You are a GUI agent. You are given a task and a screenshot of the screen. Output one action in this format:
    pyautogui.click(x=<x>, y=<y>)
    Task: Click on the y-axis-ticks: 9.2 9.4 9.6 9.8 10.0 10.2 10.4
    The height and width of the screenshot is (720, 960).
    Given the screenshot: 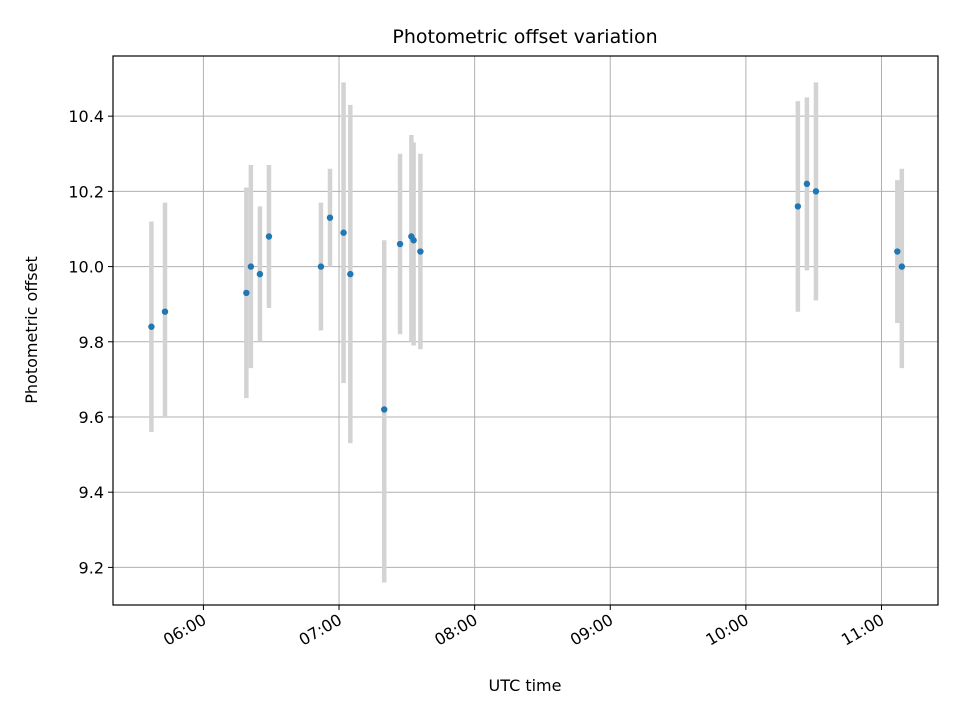 What is the action you would take?
    pyautogui.click(x=90, y=342)
    